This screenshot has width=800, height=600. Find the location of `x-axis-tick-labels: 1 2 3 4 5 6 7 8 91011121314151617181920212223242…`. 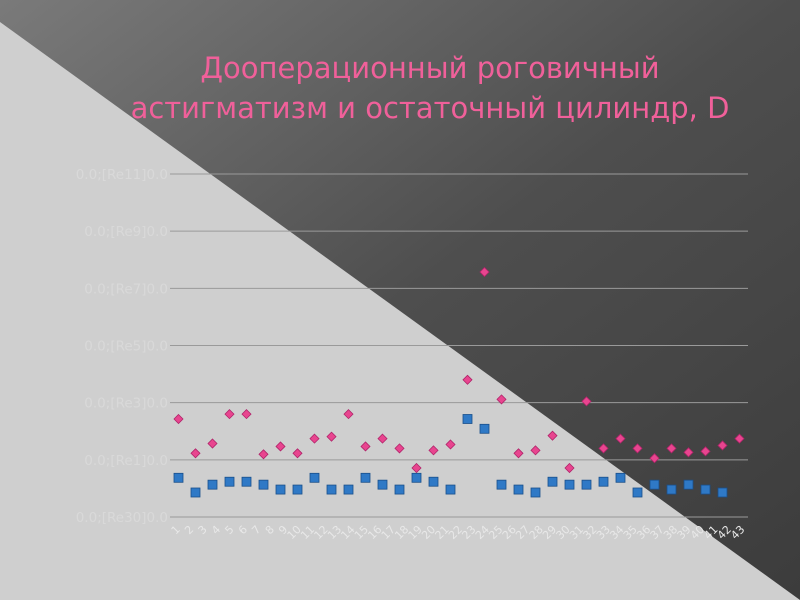

x-axis-tick-labels: 1 2 3 4 5 6 7 8 91011121314151617181920212223242… is located at coordinates (458, 532).